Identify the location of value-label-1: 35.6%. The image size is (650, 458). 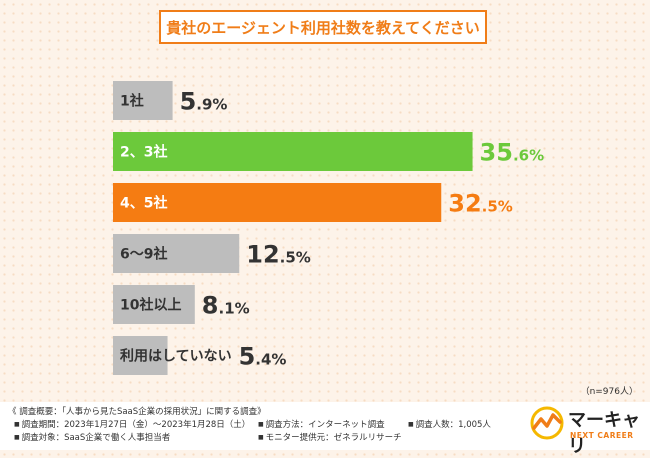
(512, 153).